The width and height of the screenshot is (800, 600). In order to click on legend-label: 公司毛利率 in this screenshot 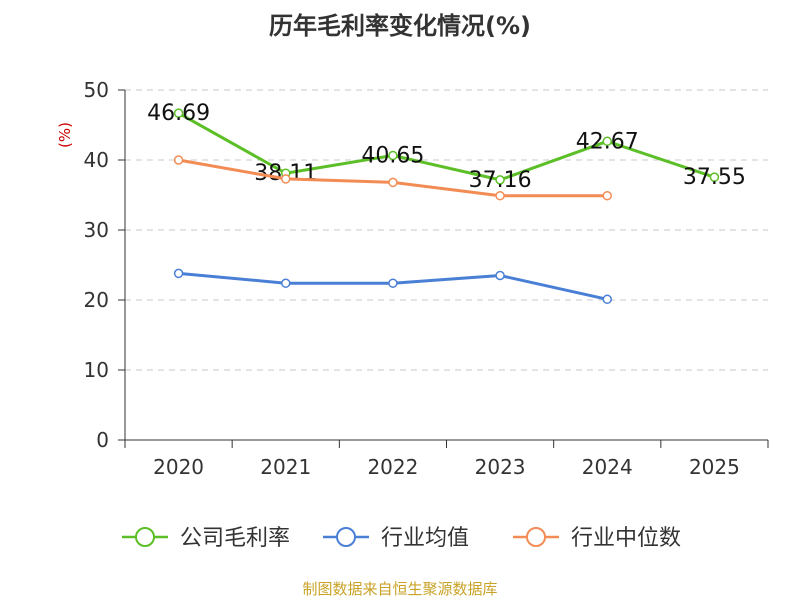, I will do `click(235, 538)`.